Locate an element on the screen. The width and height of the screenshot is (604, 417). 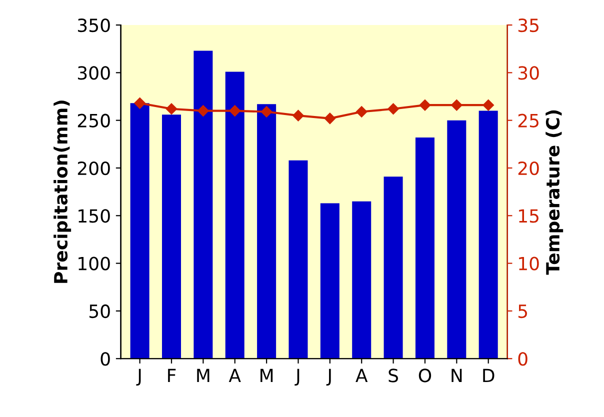
y2-tick-label: 15 is located at coordinates (528, 216).